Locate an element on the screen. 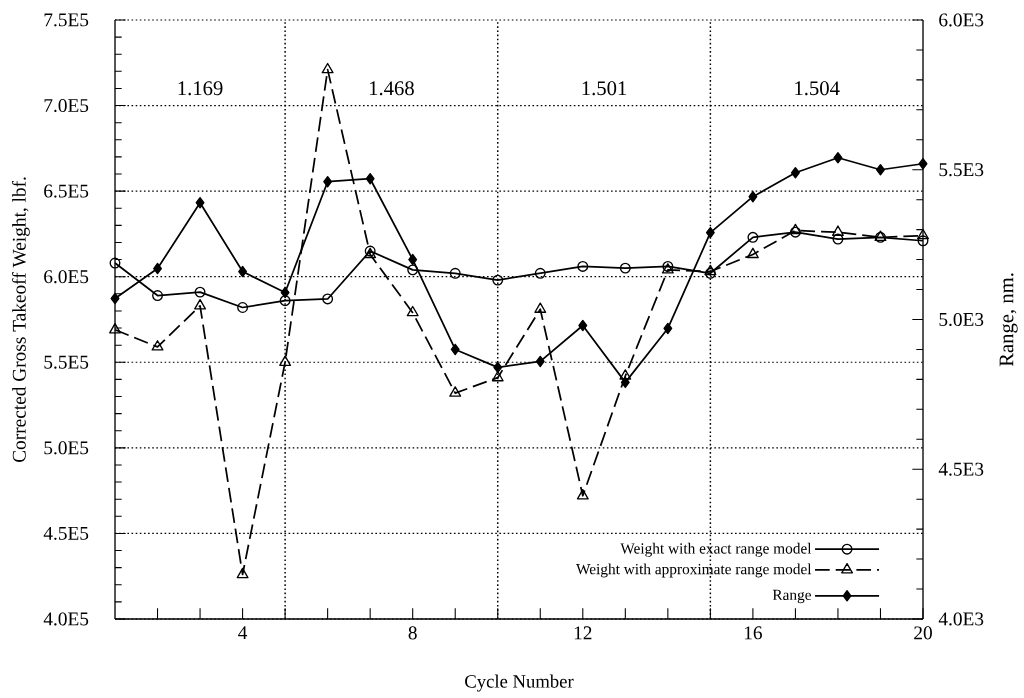  annotation: 1.501 is located at coordinates (604, 88).